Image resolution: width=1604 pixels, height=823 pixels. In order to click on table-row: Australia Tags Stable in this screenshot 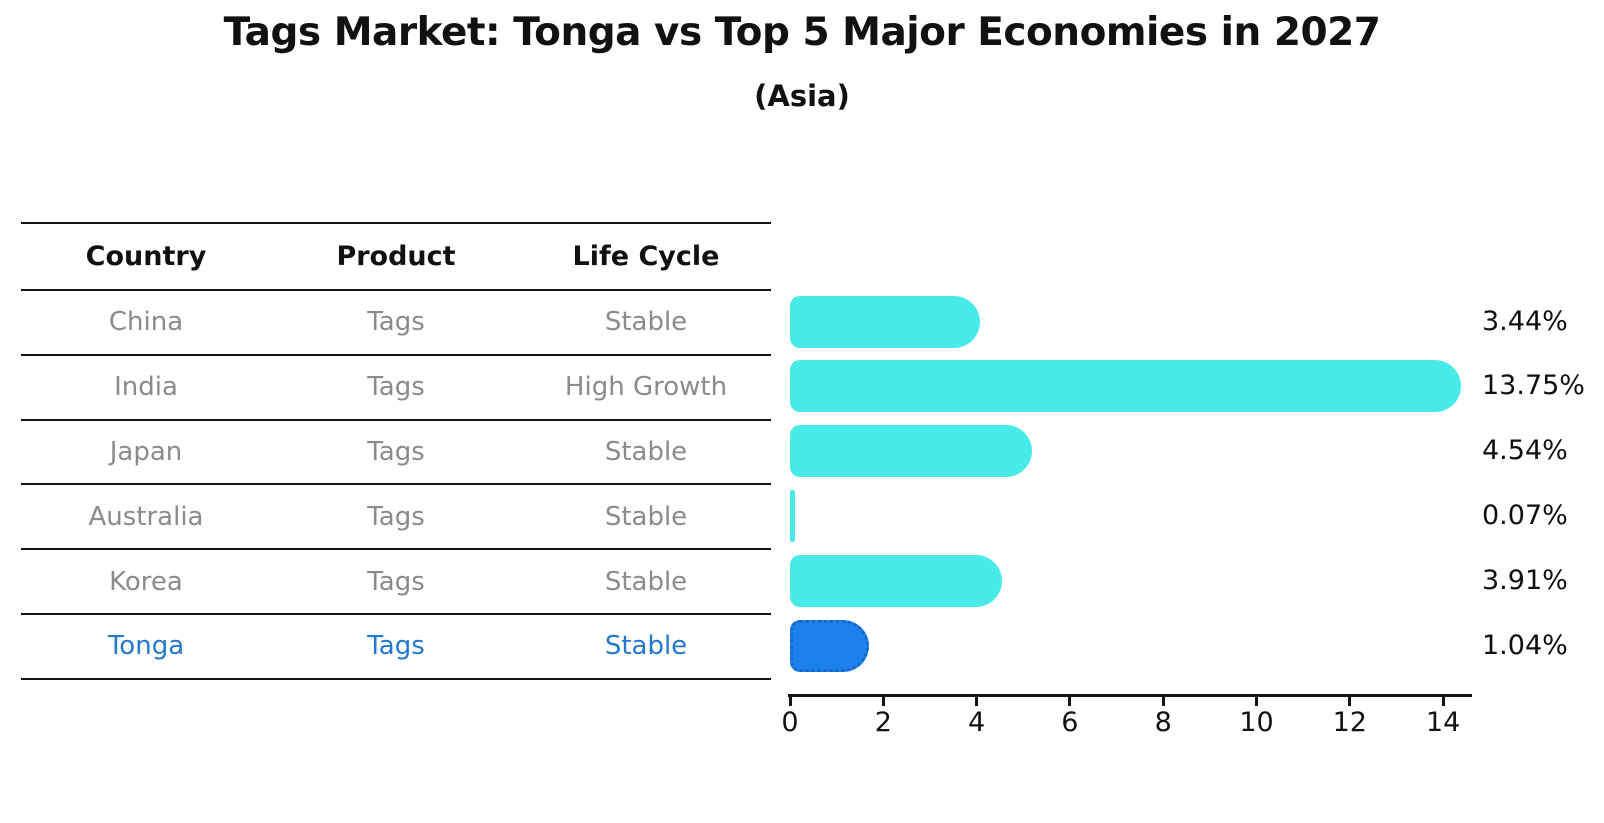, I will do `click(396, 518)`.